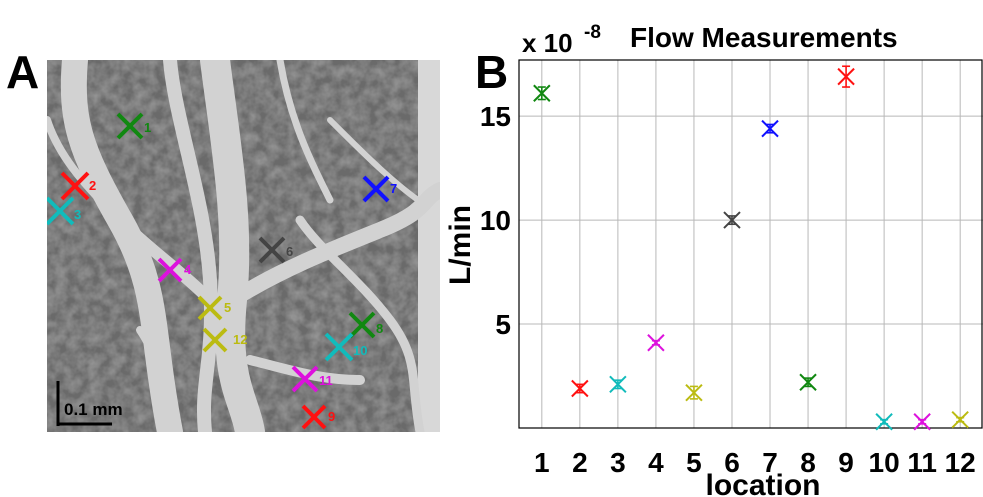  What do you see at coordinates (318, 417) in the screenshot?
I see `image-marker-9: 9` at bounding box center [318, 417].